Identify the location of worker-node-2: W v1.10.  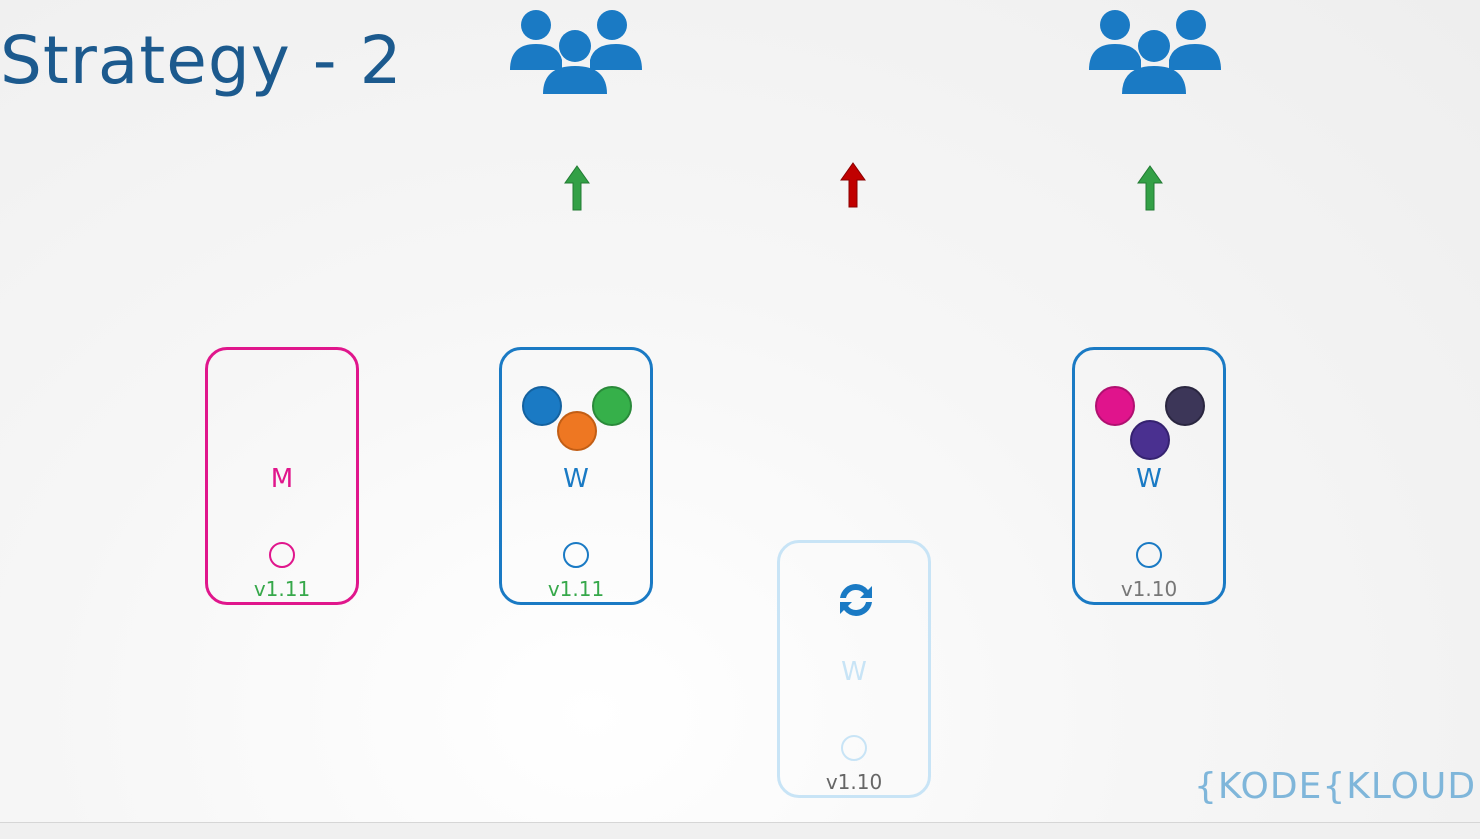
(854, 669).